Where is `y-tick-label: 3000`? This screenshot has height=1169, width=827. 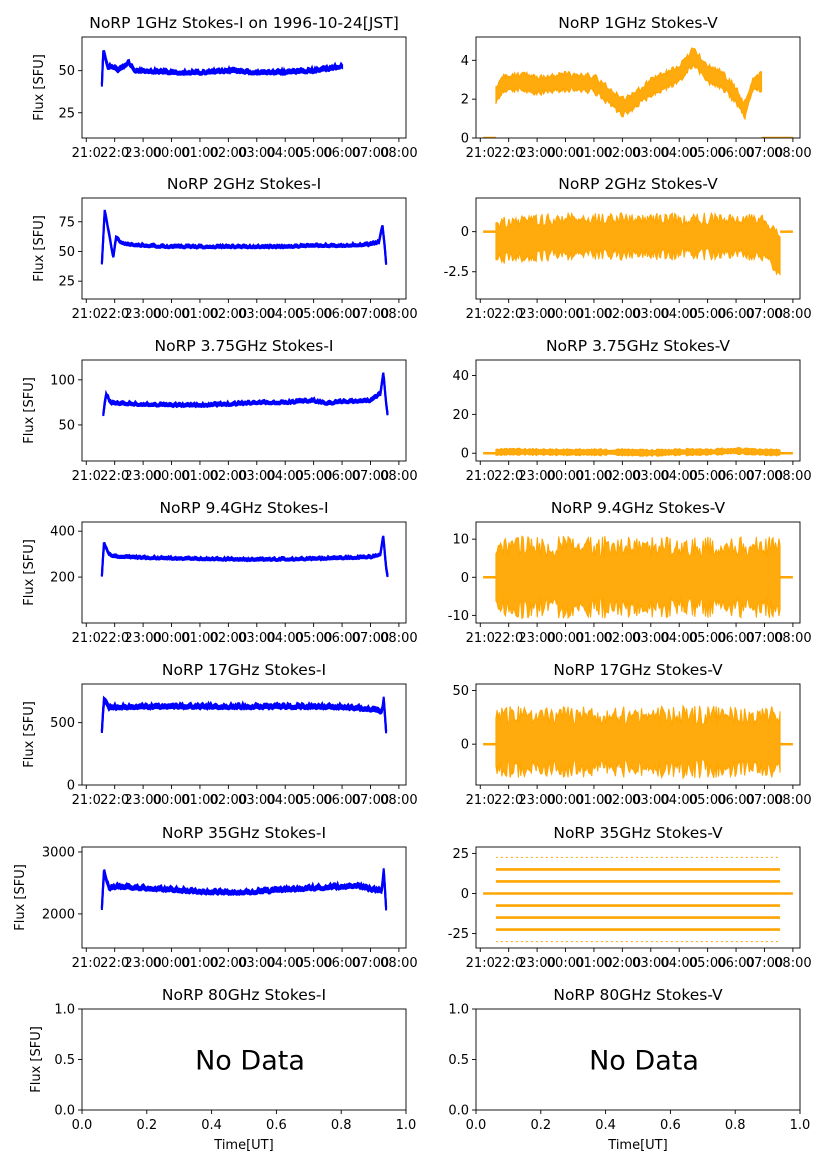
y-tick-label: 3000 is located at coordinates (58, 852).